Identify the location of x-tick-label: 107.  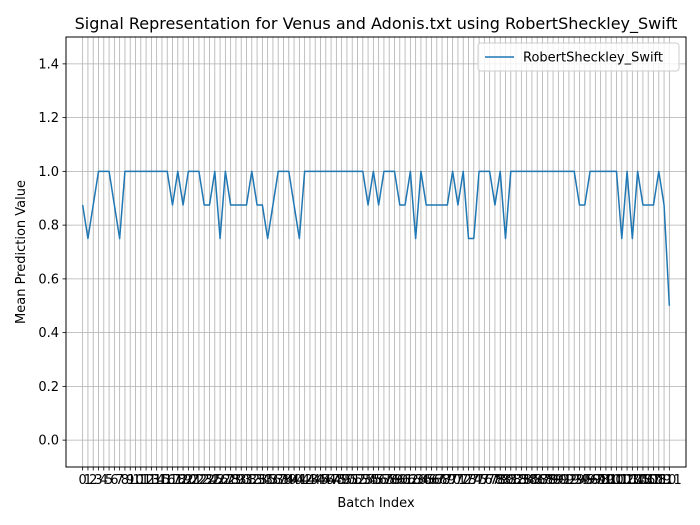
(648, 480).